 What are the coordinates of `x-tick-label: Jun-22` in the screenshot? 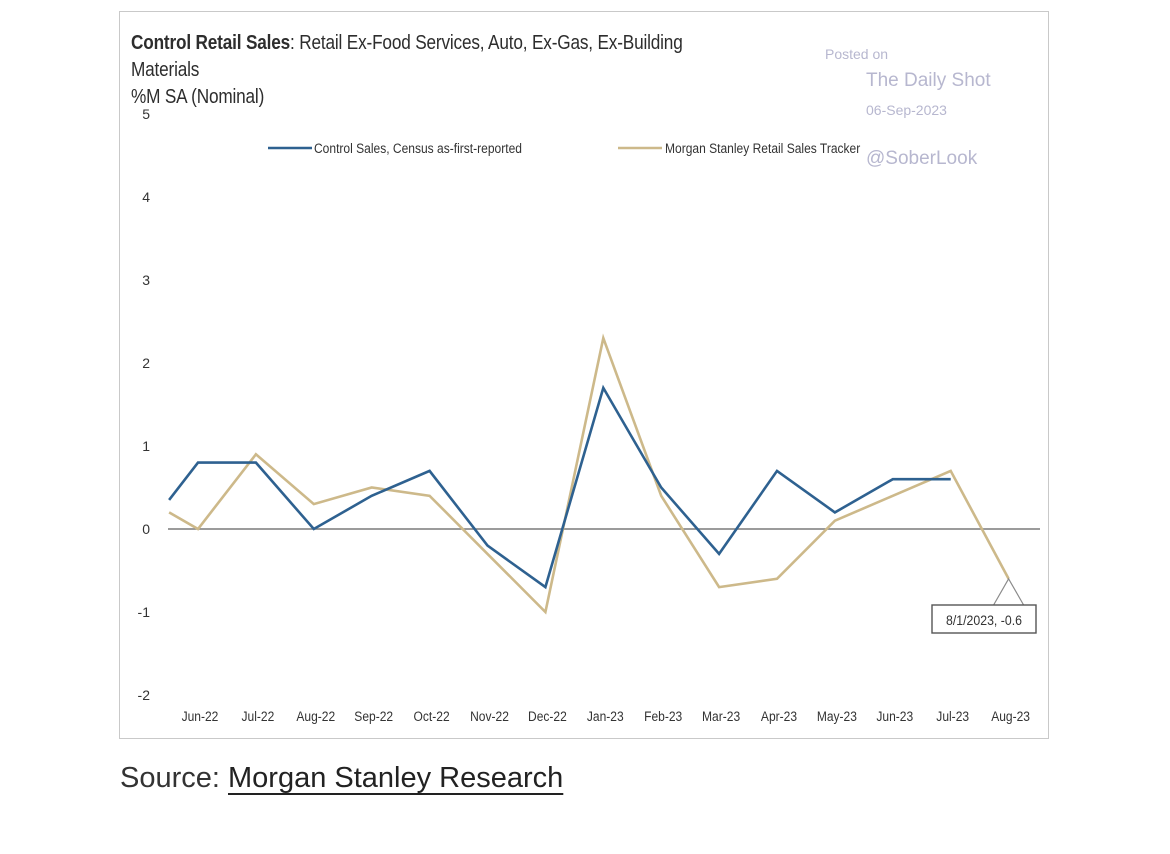 It's located at (200, 716).